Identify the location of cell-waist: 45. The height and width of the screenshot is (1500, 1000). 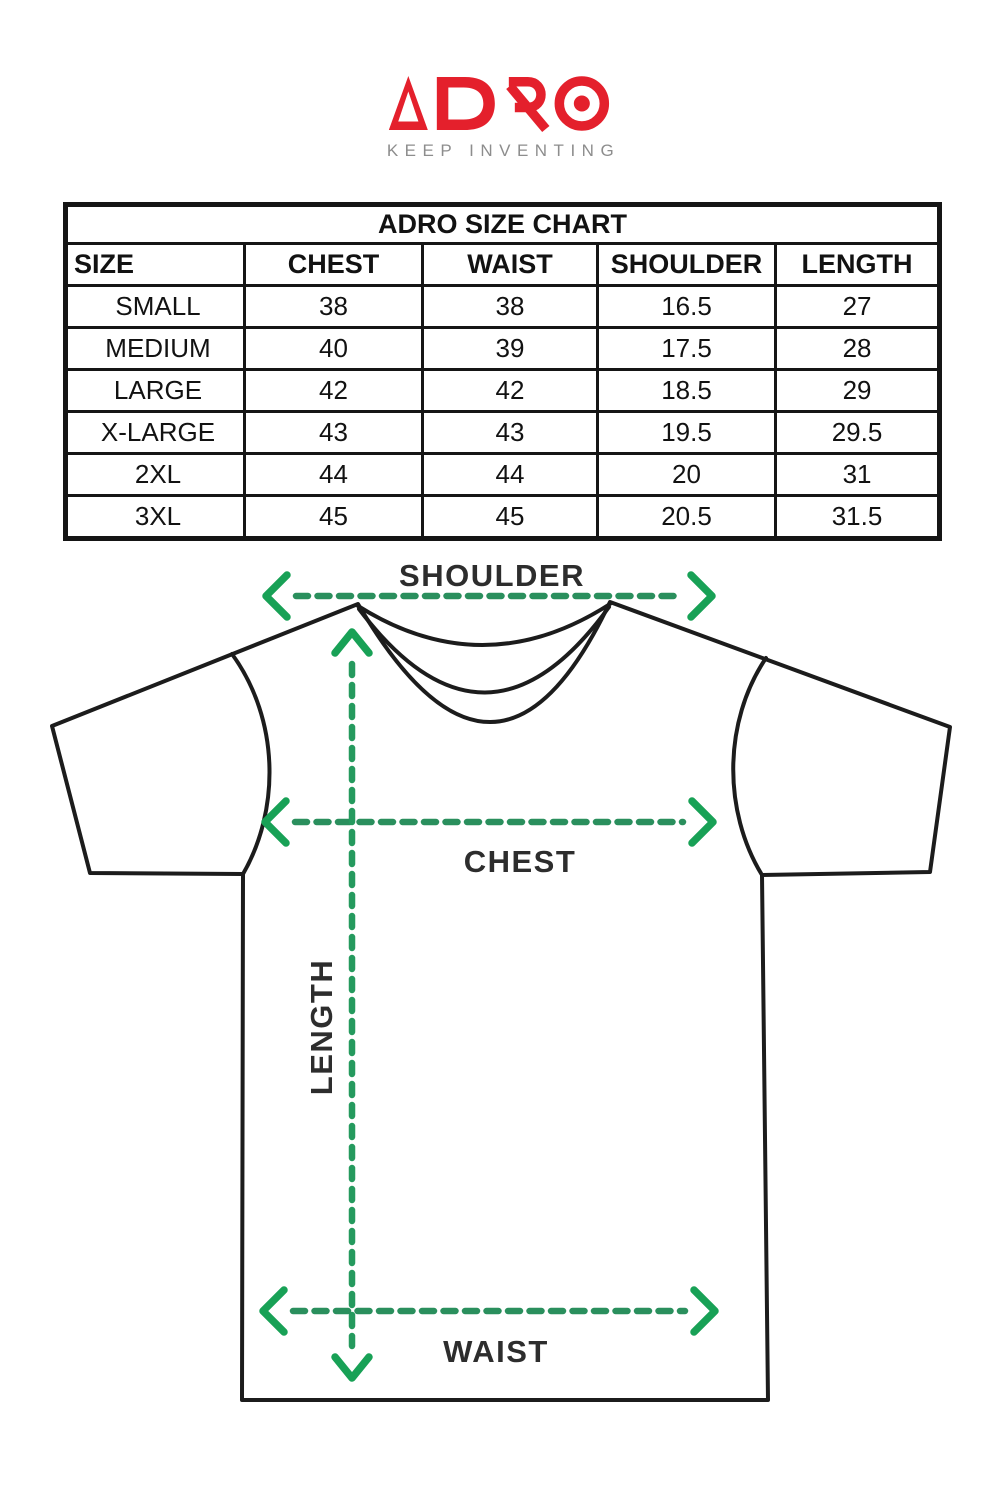
(510, 517).